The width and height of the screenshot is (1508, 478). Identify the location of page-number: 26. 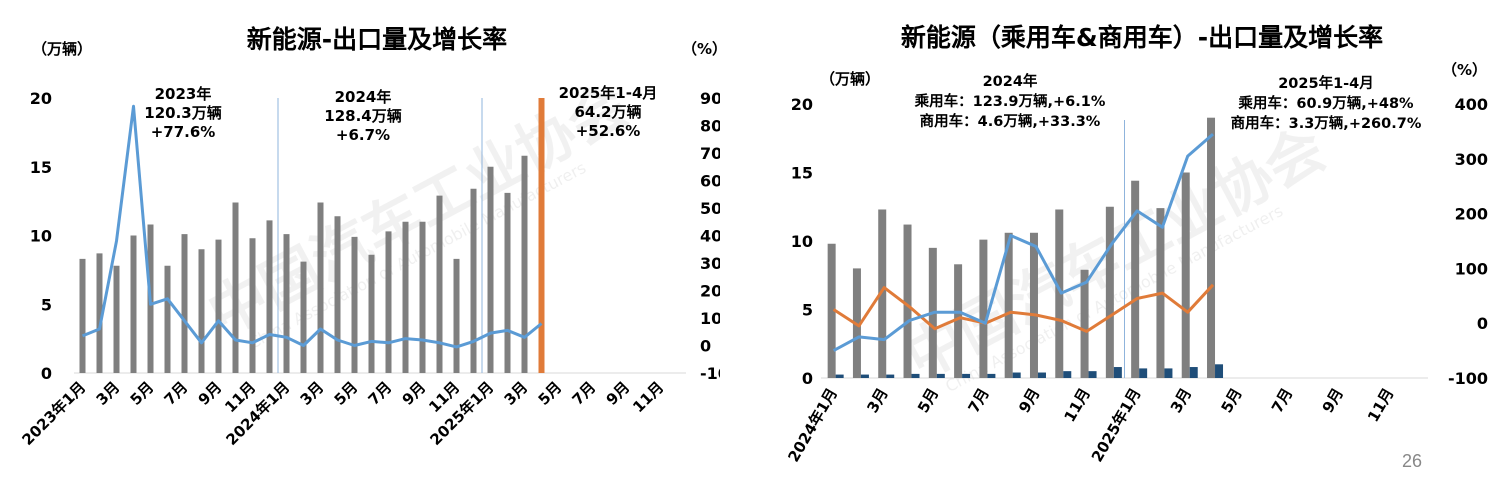
(1411, 461).